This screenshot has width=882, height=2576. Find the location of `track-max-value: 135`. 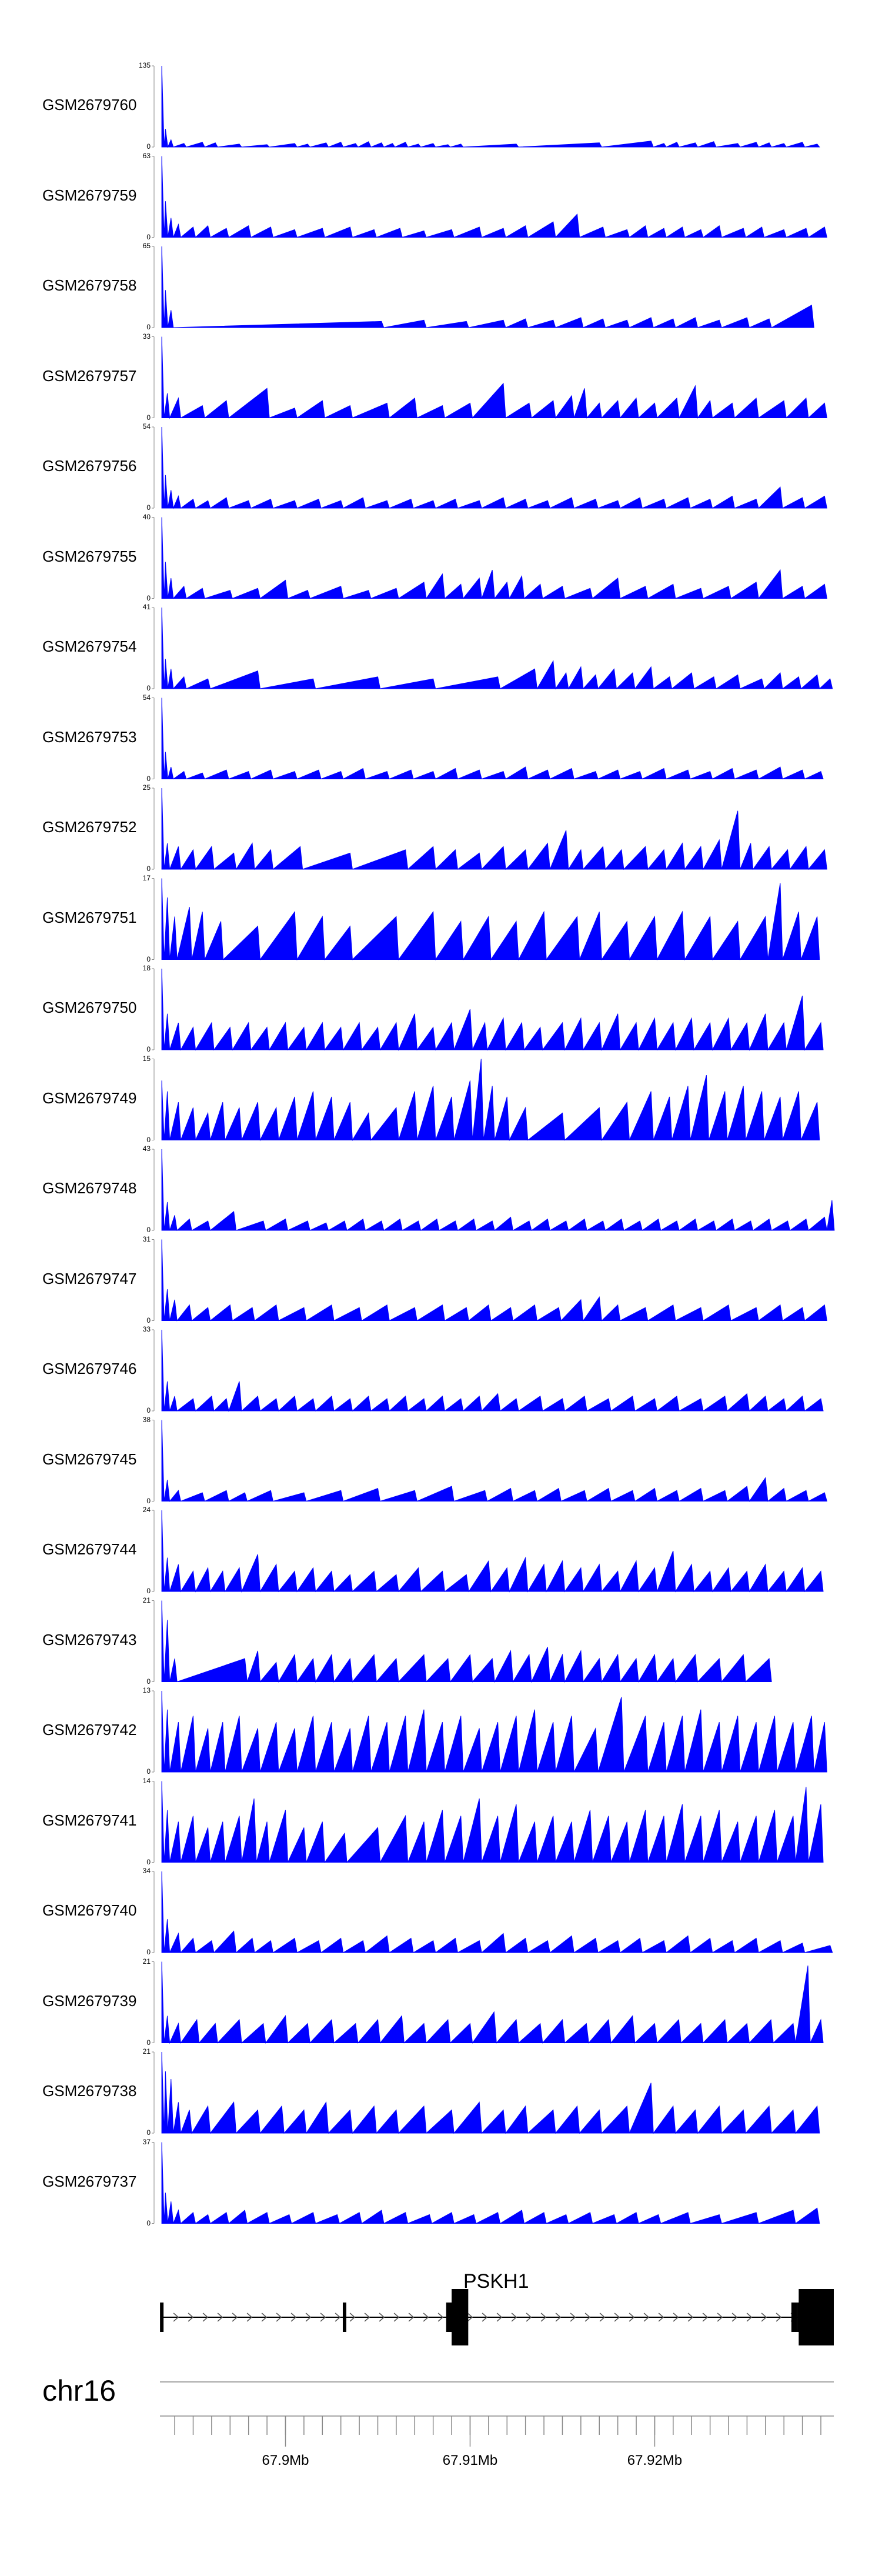

track-max-value: 135 is located at coordinates (144, 65).